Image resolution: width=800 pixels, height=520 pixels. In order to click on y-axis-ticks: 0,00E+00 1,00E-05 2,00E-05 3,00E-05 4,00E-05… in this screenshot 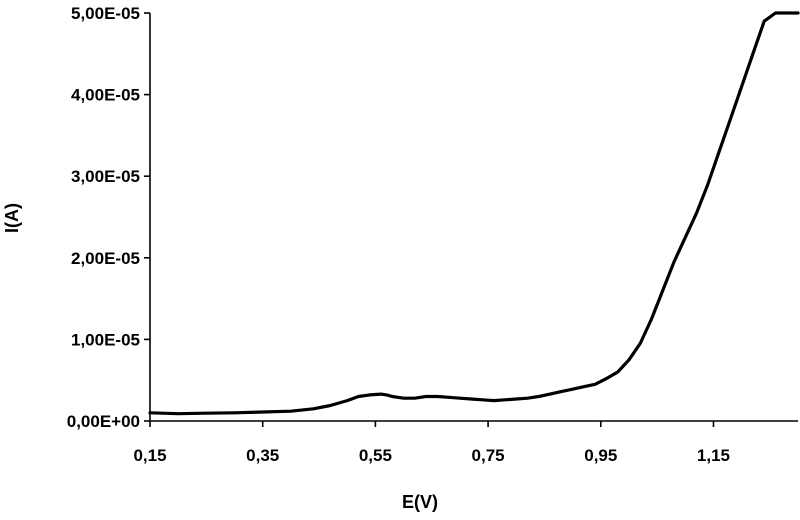, I will do `click(108, 217)`.